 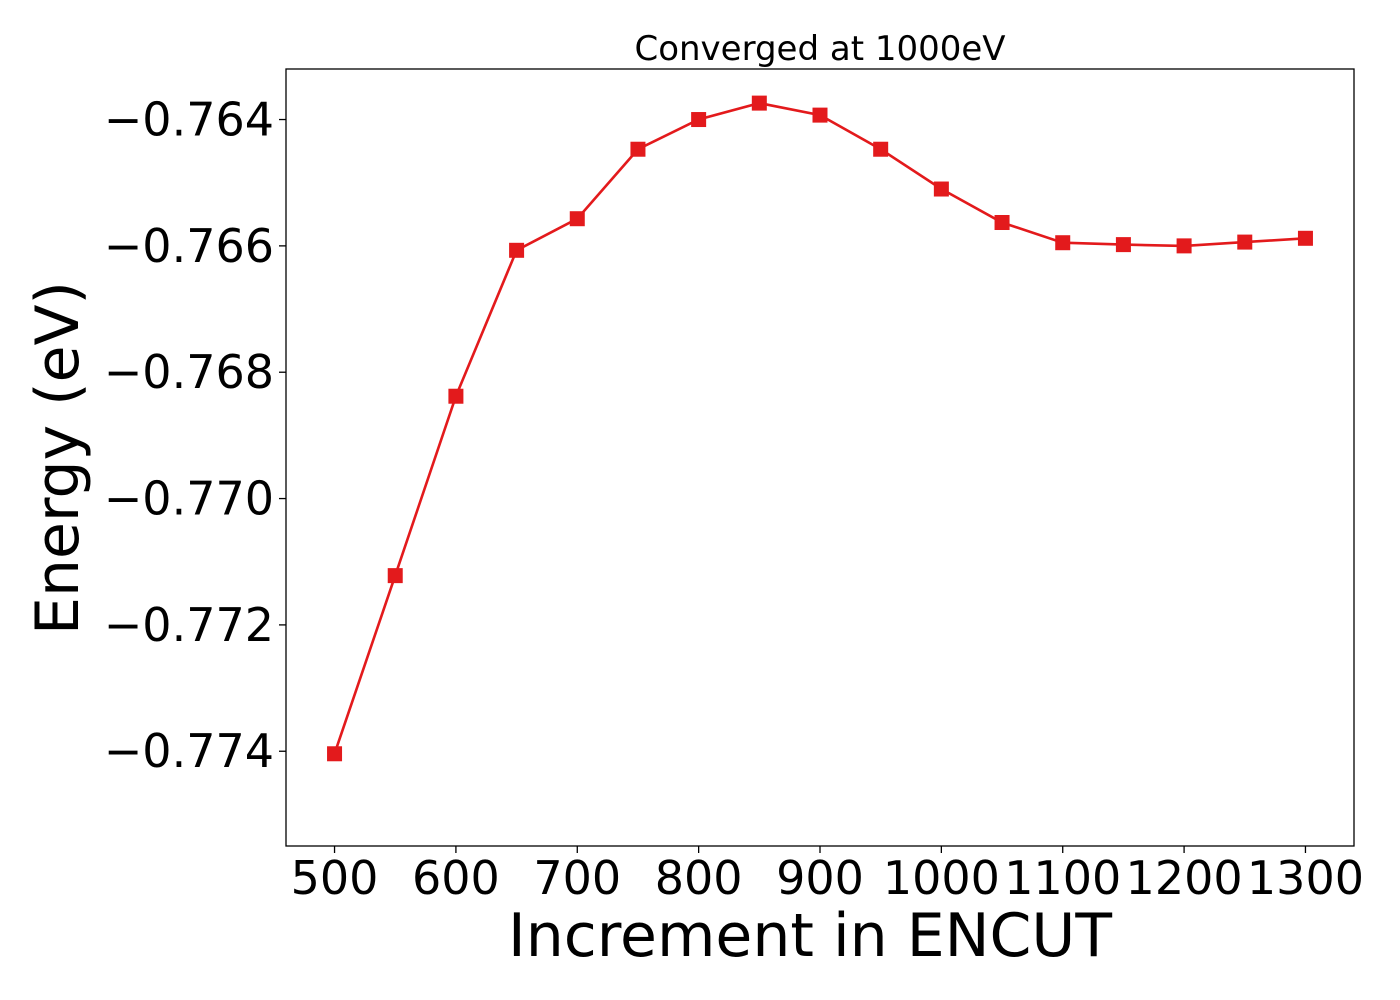 I want to click on x-tick-label: 1000, so click(x=941, y=878).